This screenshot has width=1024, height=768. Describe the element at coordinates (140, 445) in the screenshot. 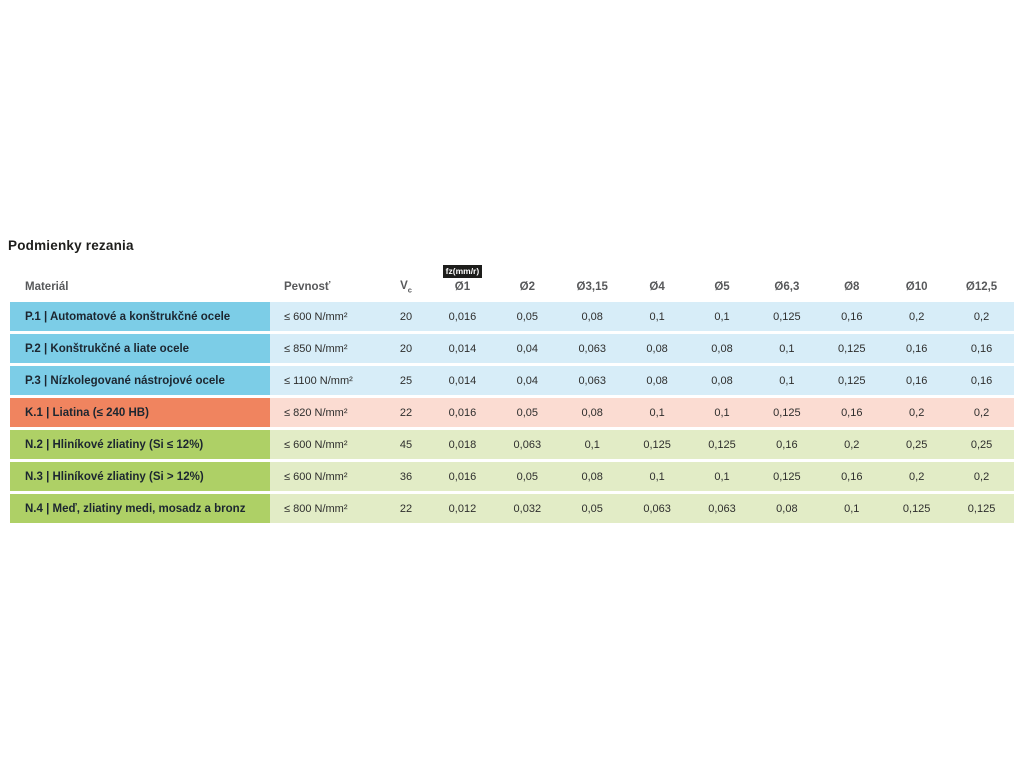

I see `material-cell: N.2 | Hliníkové zliatiny (Si ≤ 12%)` at that location.